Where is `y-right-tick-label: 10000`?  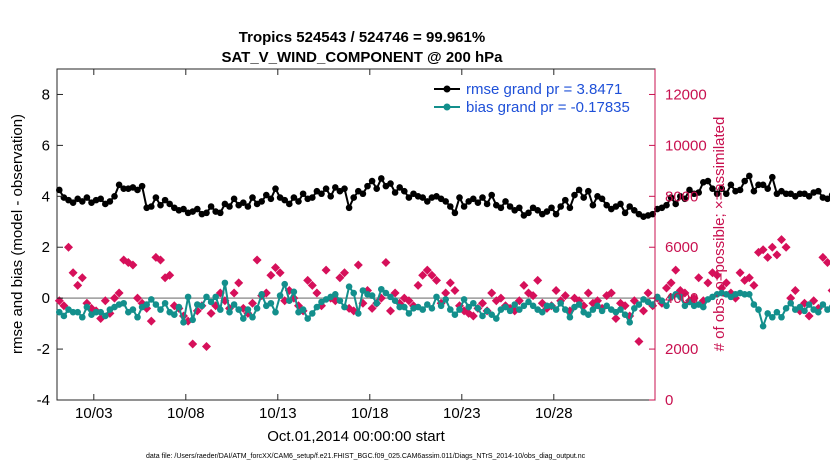 y-right-tick-label: 10000 is located at coordinates (686, 145).